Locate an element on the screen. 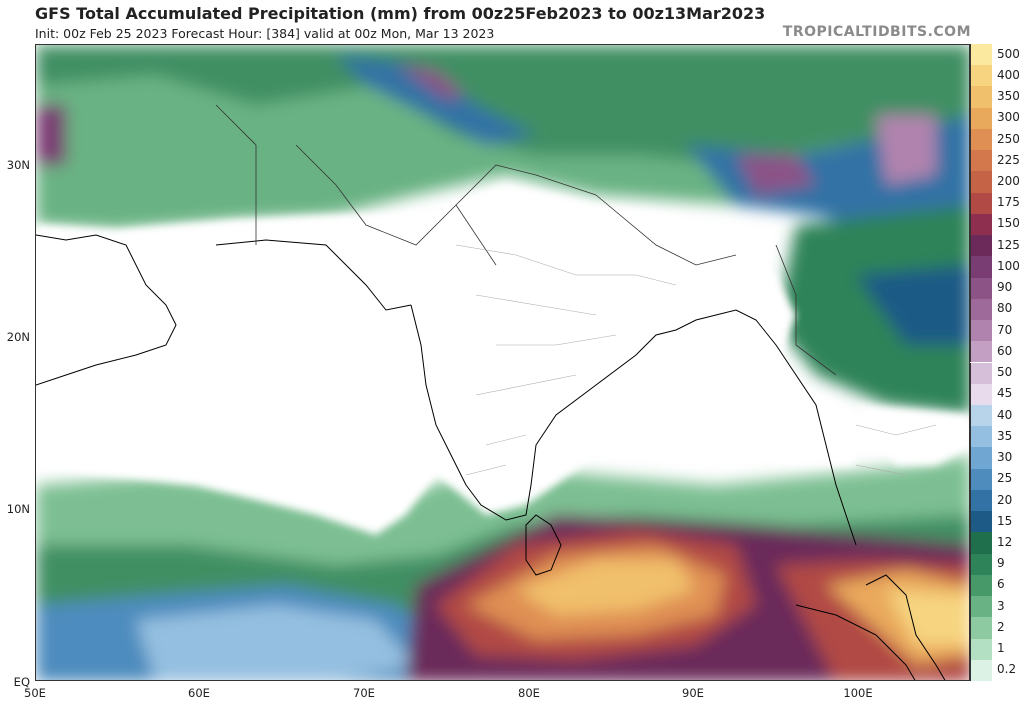 Image resolution: width=1024 pixels, height=701 pixels. colorbar-level: 300 is located at coordinates (997, 118).